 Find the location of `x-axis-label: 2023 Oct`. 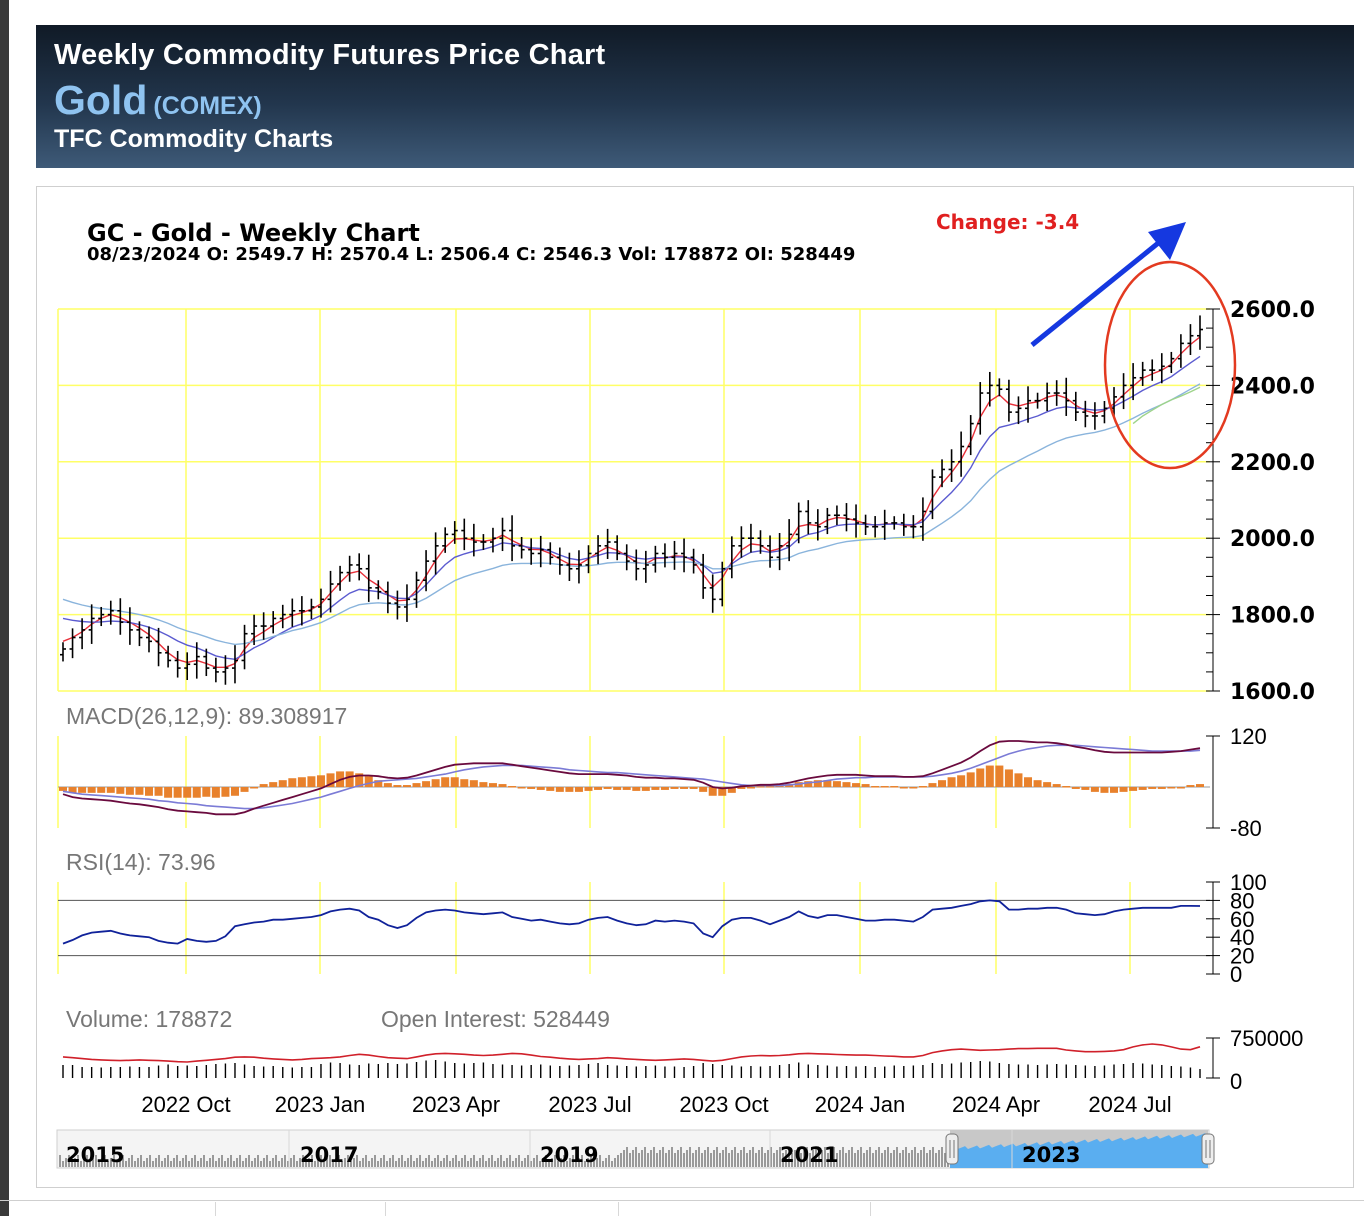

x-axis-label: 2023 Oct is located at coordinates (723, 1104).